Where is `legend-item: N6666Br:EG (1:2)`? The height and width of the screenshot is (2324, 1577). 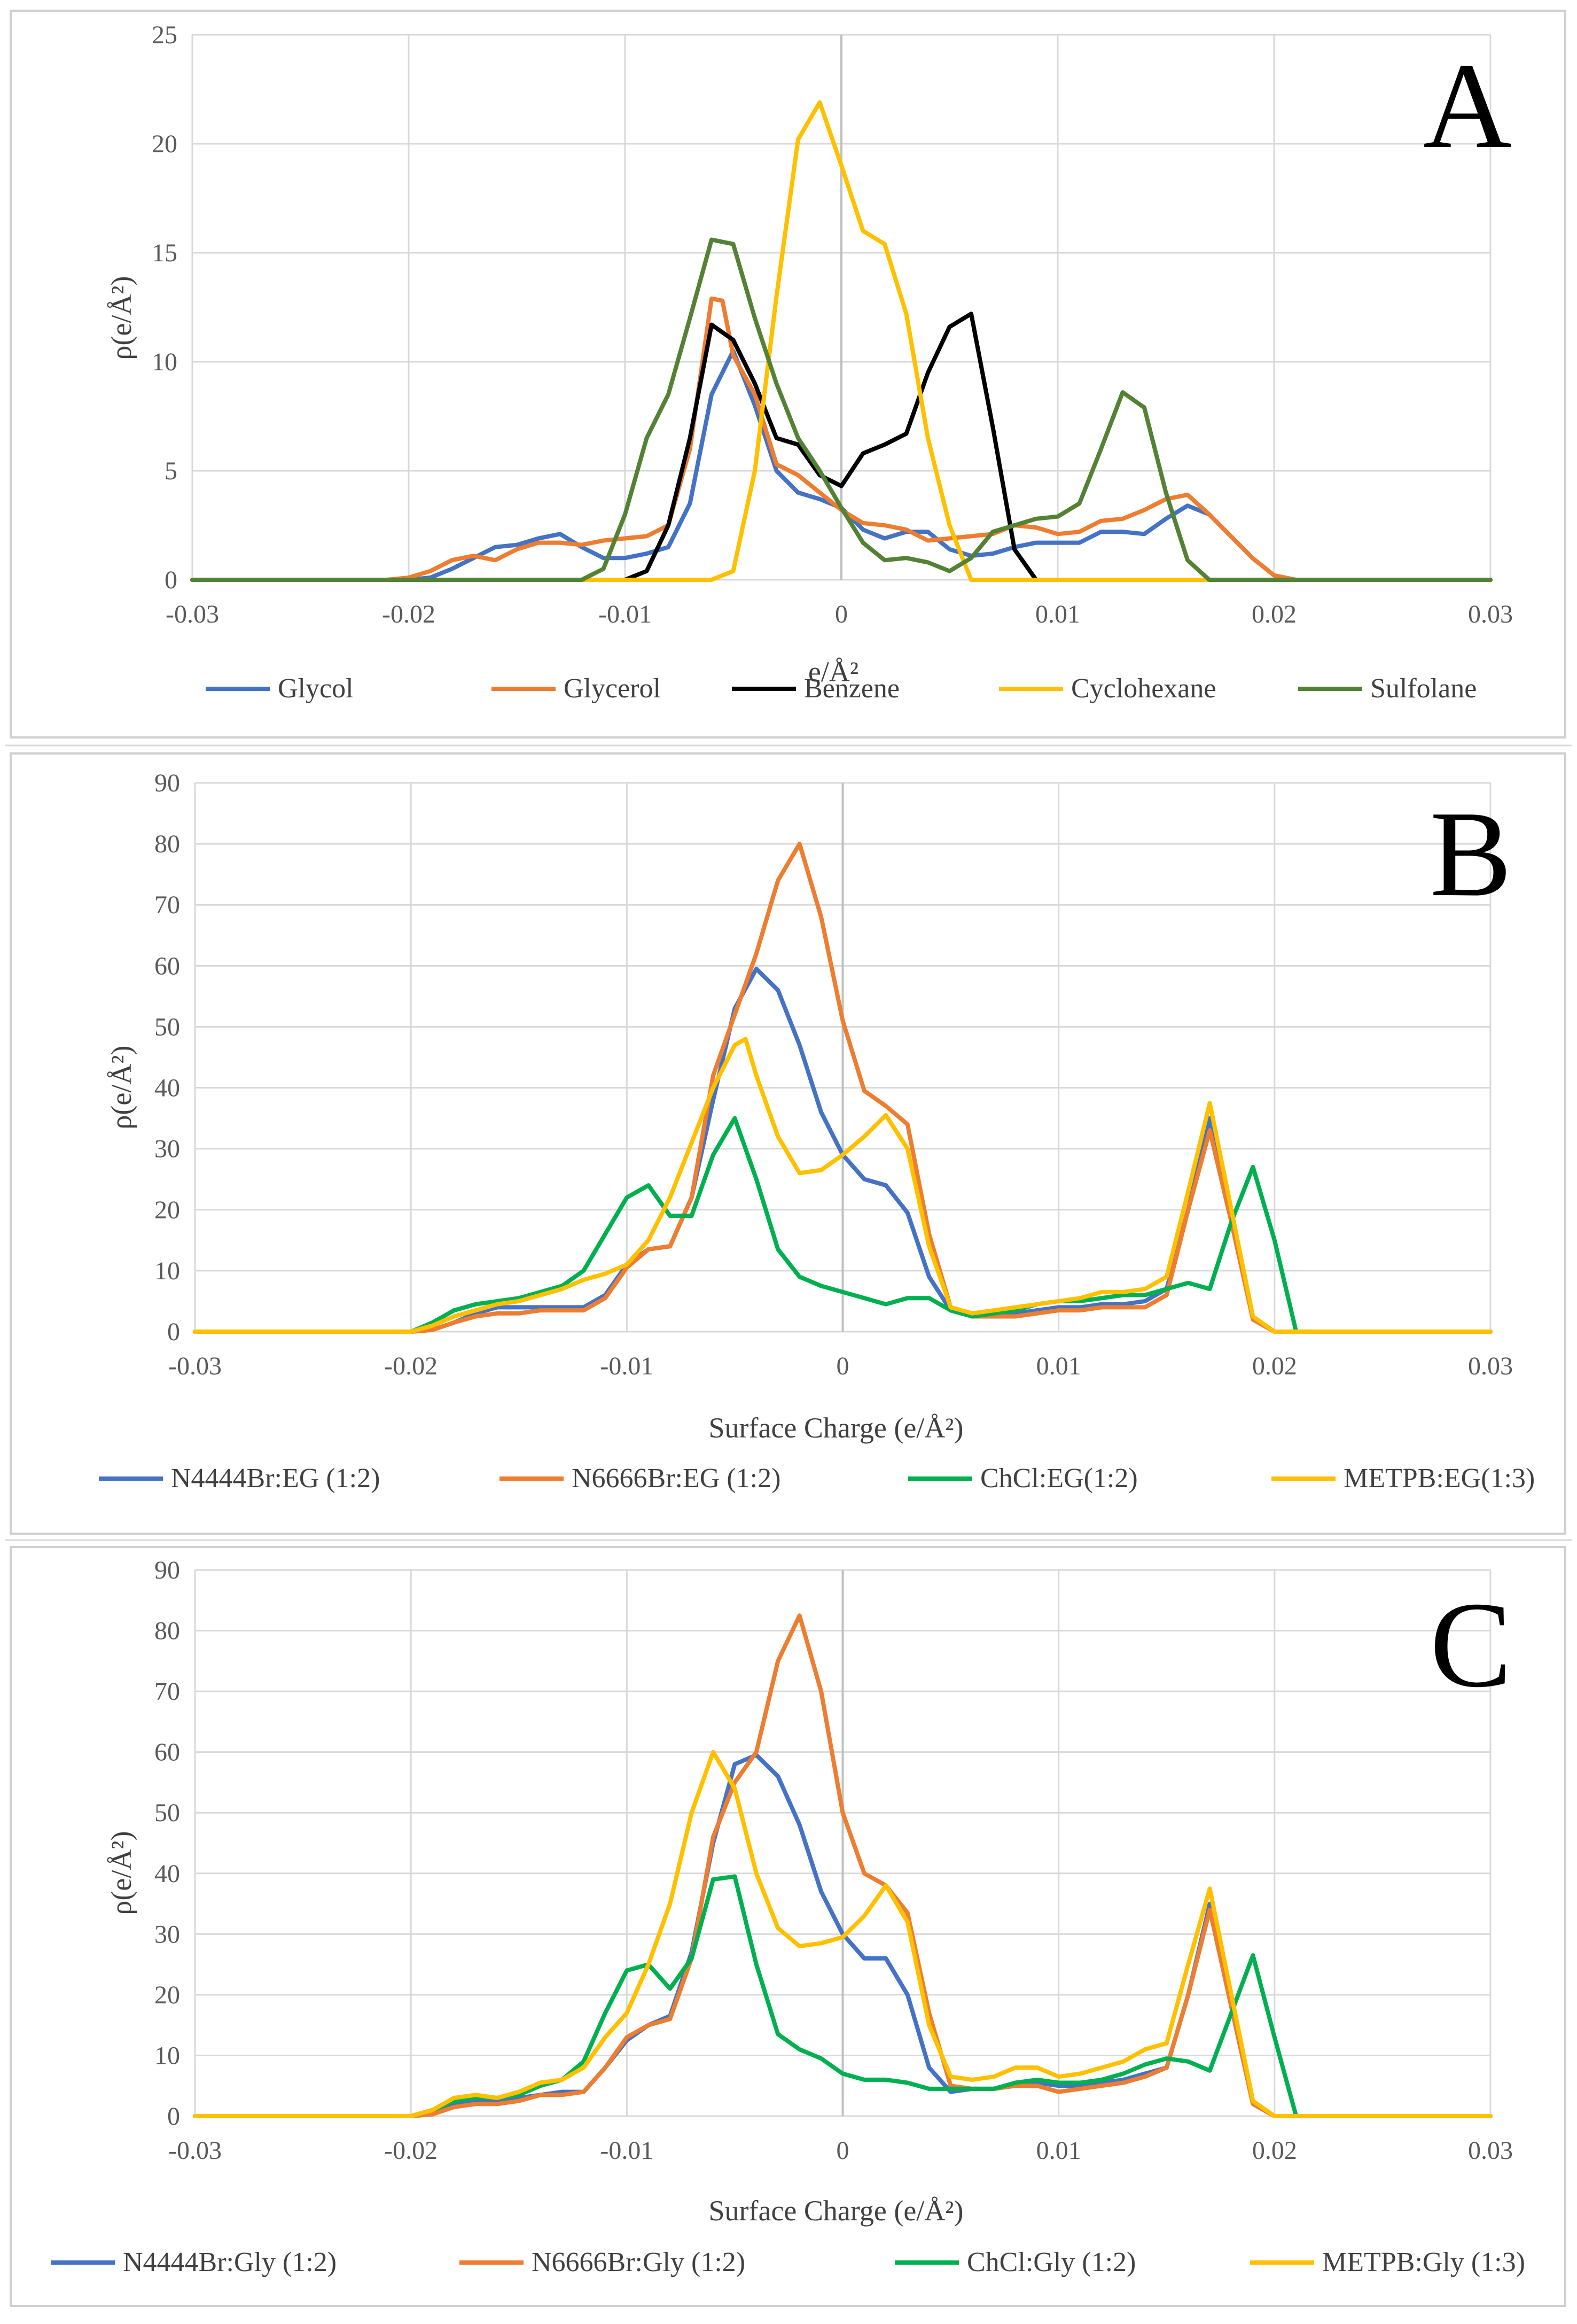 legend-item: N6666Br:EG (1:2) is located at coordinates (639, 1478).